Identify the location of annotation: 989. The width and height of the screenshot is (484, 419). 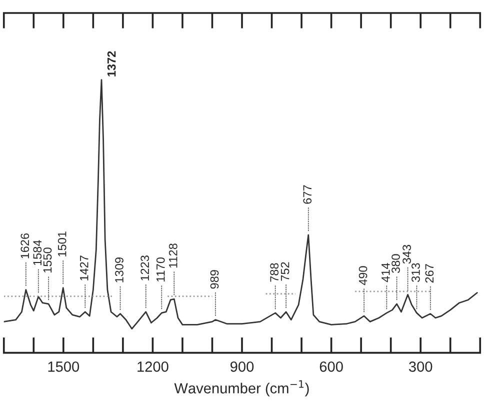
(214, 279).